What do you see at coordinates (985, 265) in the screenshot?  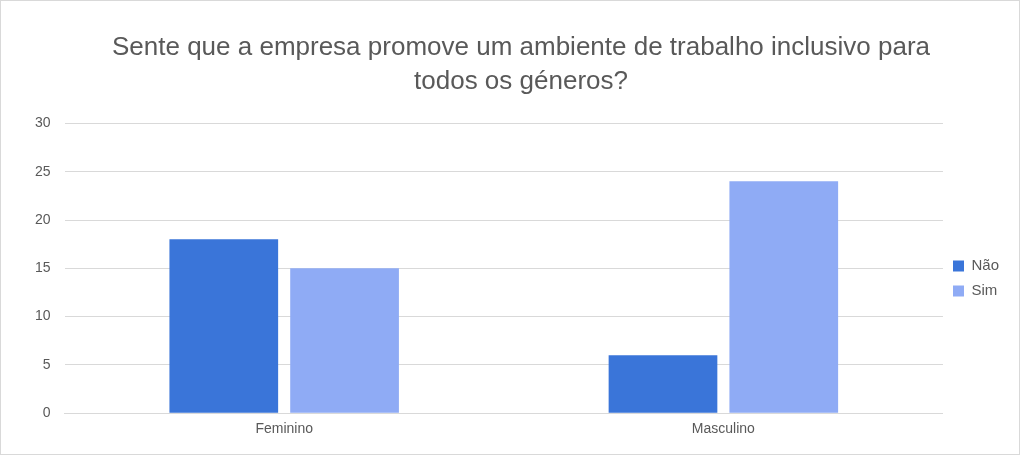 I see `legend-label: Não` at bounding box center [985, 265].